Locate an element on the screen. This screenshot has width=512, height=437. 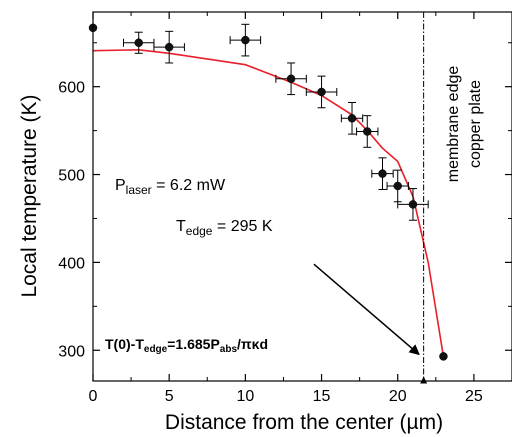
x-tick-label: 15 is located at coordinates (322, 396).